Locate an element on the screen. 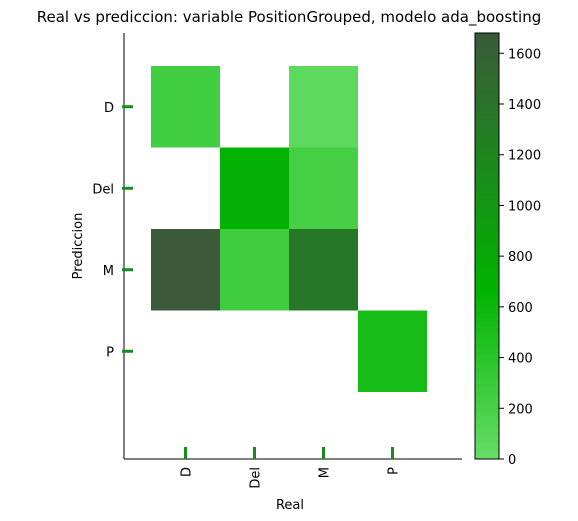 This screenshot has width=578, height=521. heatmap-cell-m-d is located at coordinates (185, 270).